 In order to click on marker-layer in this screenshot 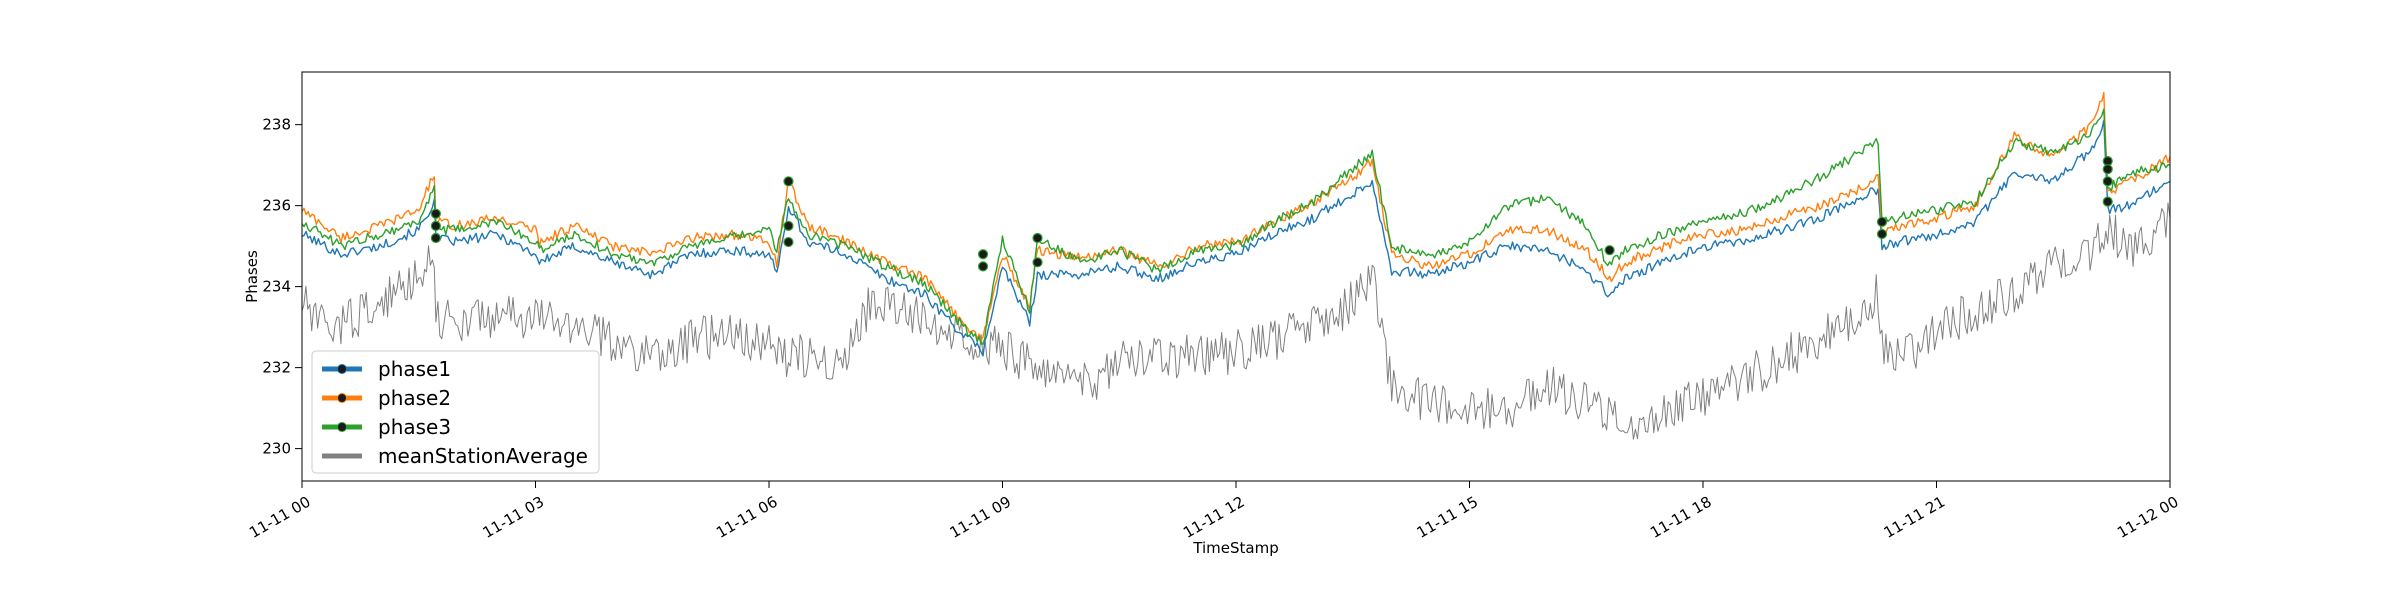, I will do `click(1271, 213)`.